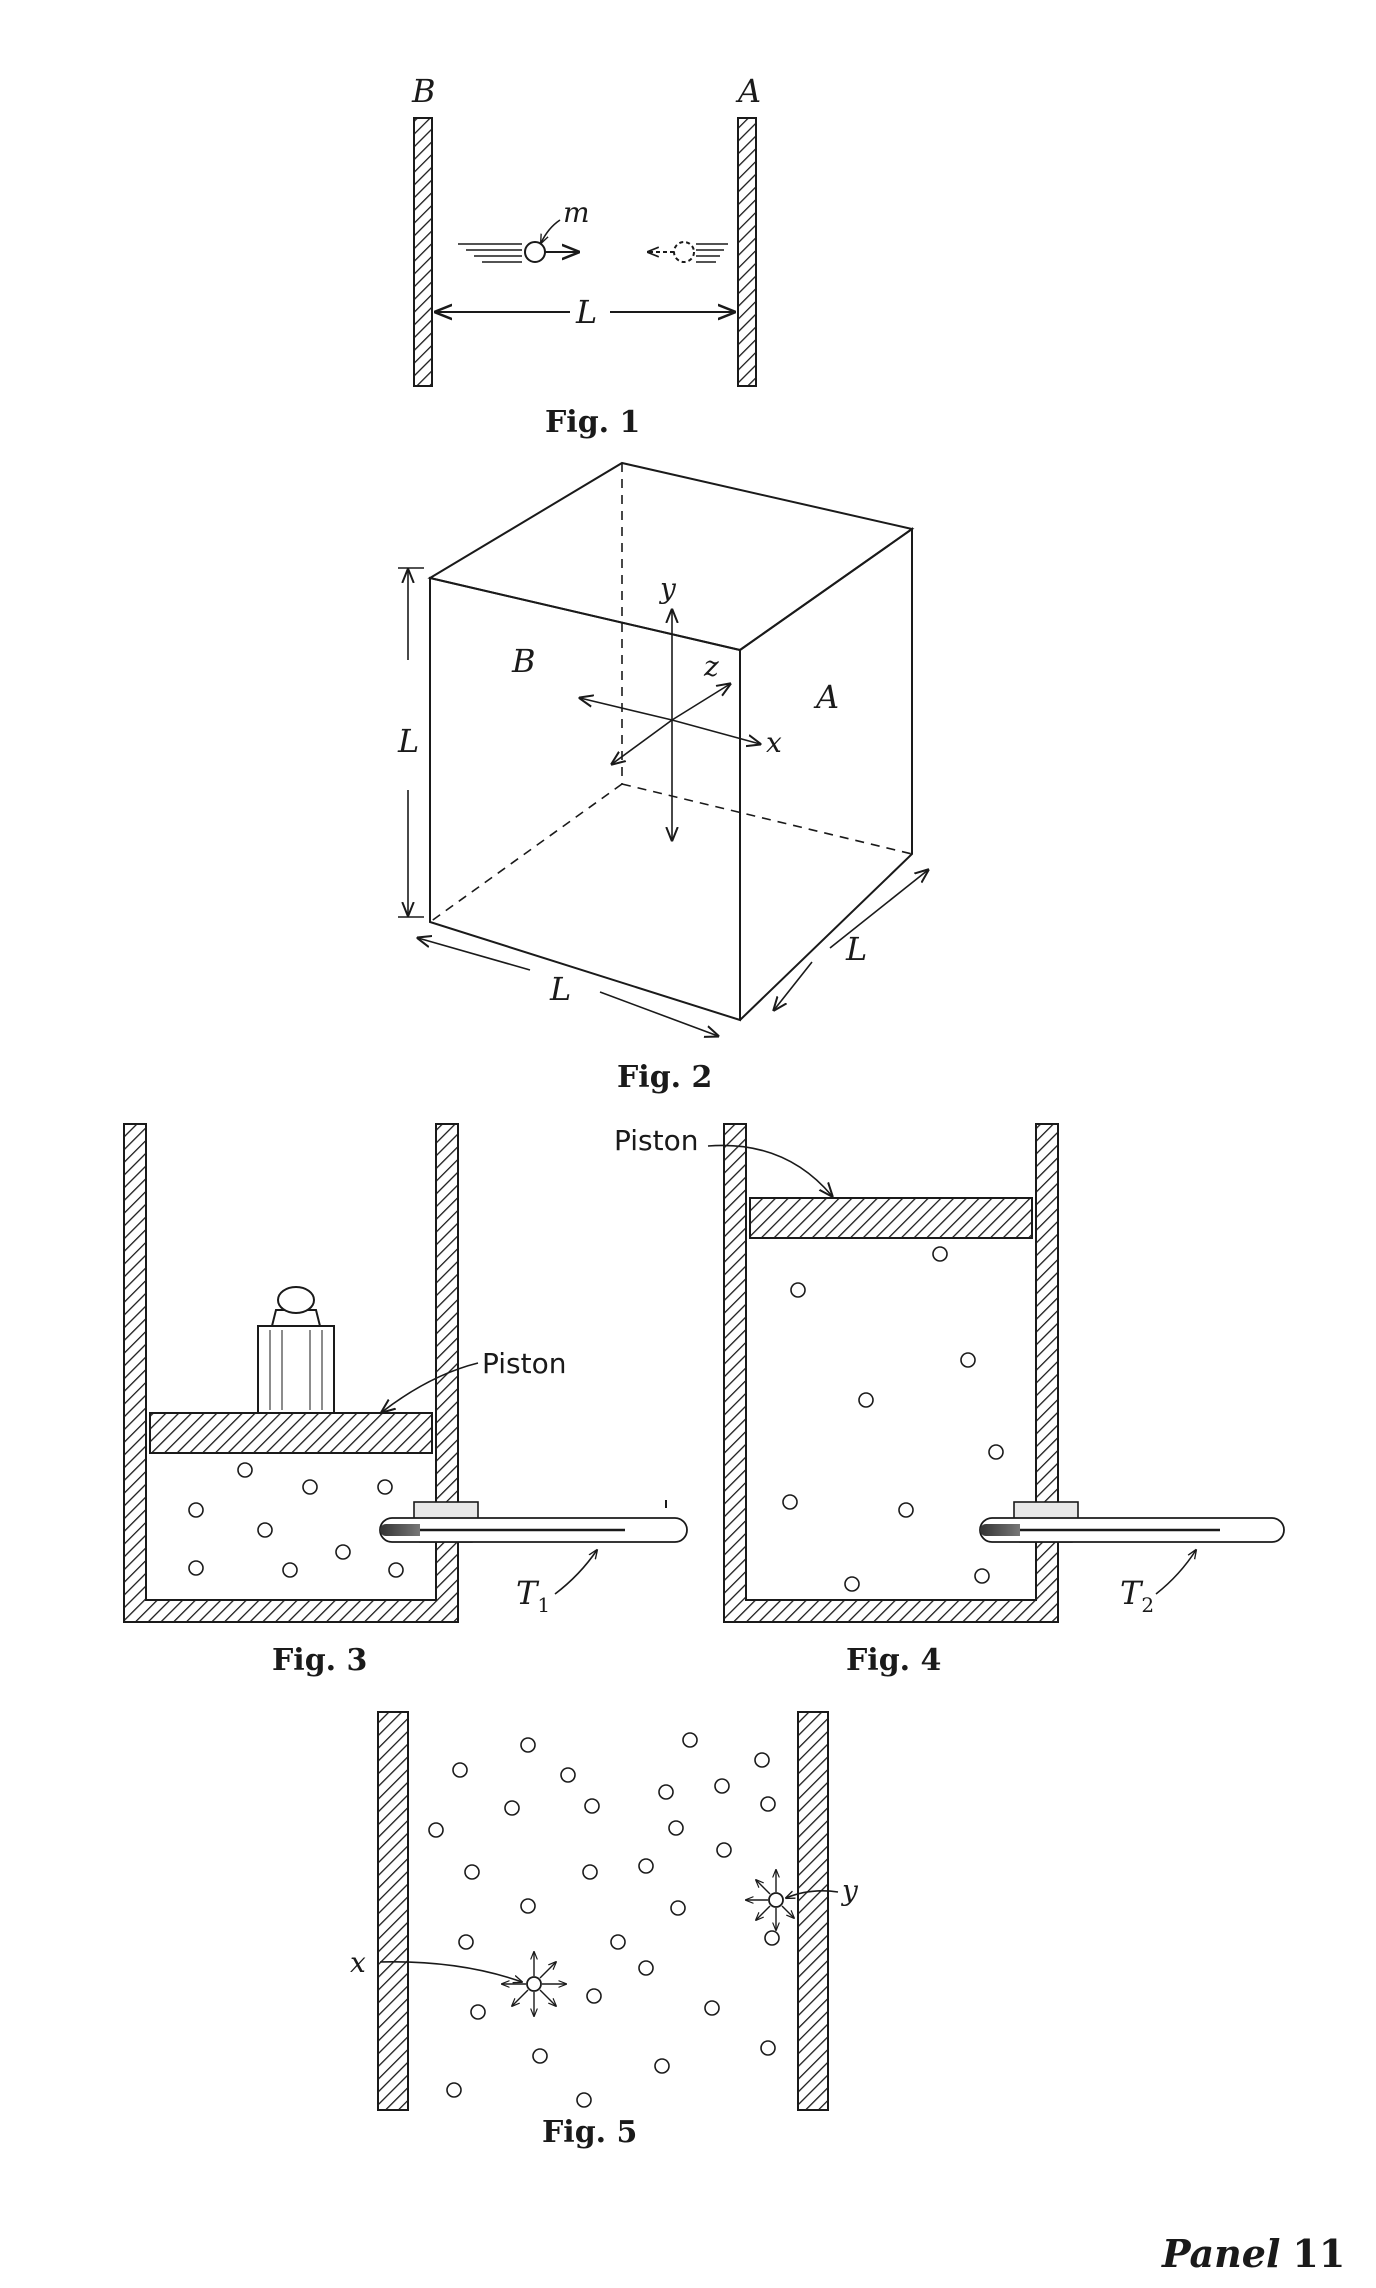 This screenshot has height=2288, width=1376. What do you see at coordinates (813, 1911) in the screenshot?
I see `fig5-wall-right` at bounding box center [813, 1911].